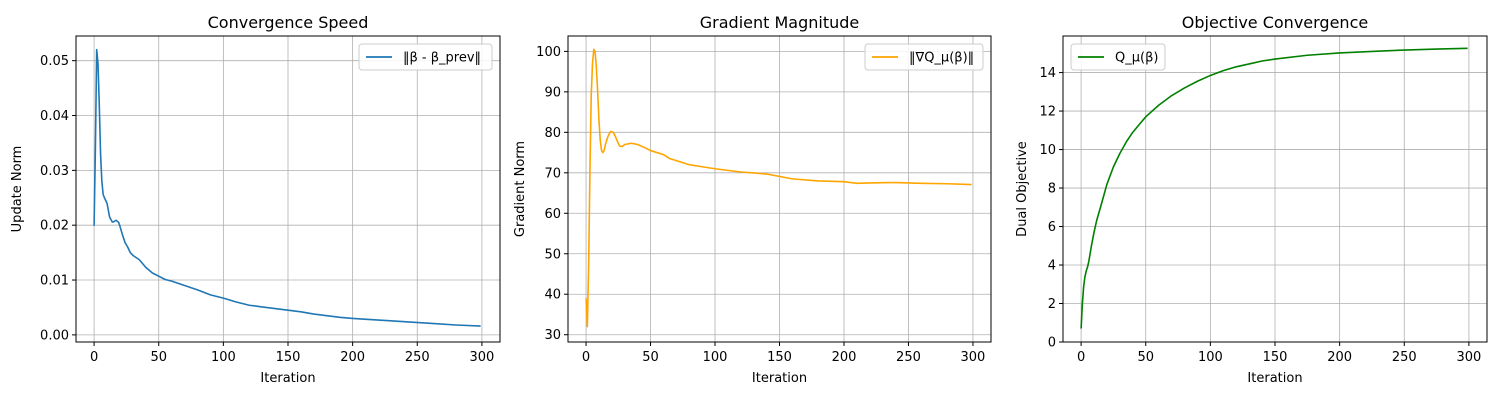 This screenshot has width=1500, height=400. Describe the element at coordinates (1052, 304) in the screenshot. I see `y-tick-label: 2` at that location.